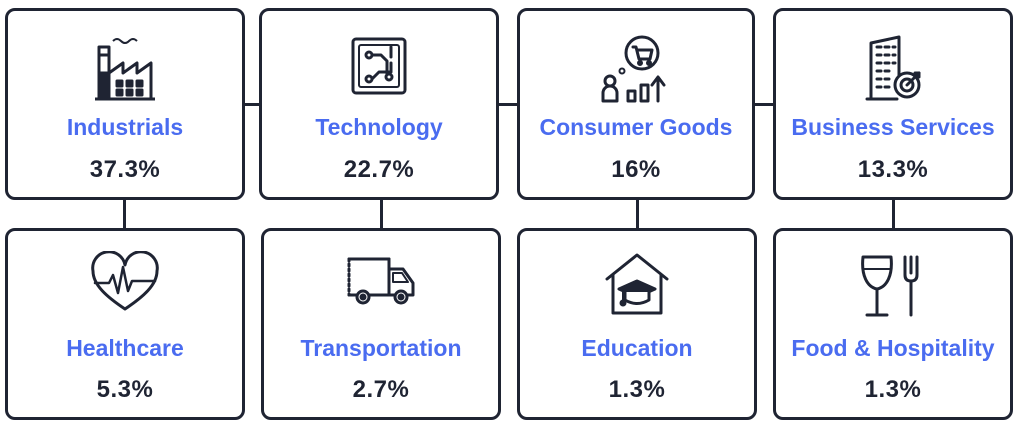  I want to click on sector-percentage: 22.7%, so click(379, 169).